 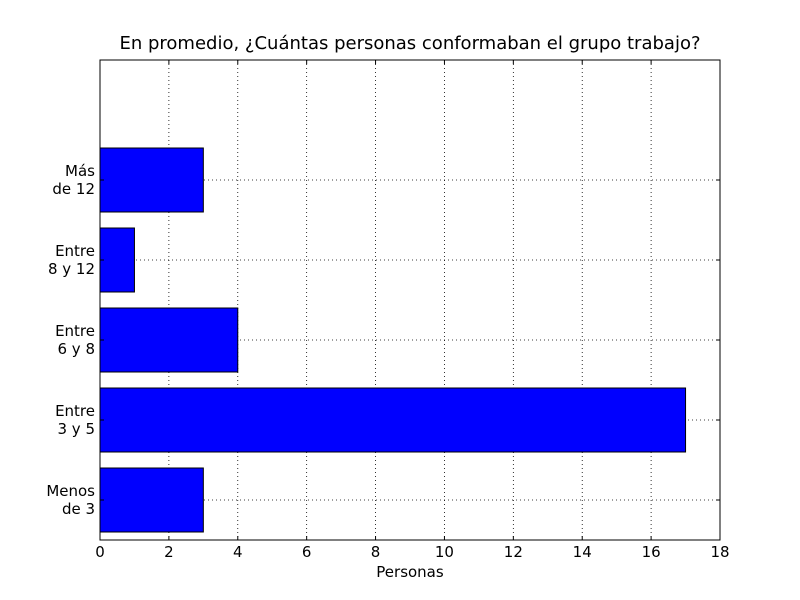 I want to click on x-tick-label: 8, so click(x=376, y=552).